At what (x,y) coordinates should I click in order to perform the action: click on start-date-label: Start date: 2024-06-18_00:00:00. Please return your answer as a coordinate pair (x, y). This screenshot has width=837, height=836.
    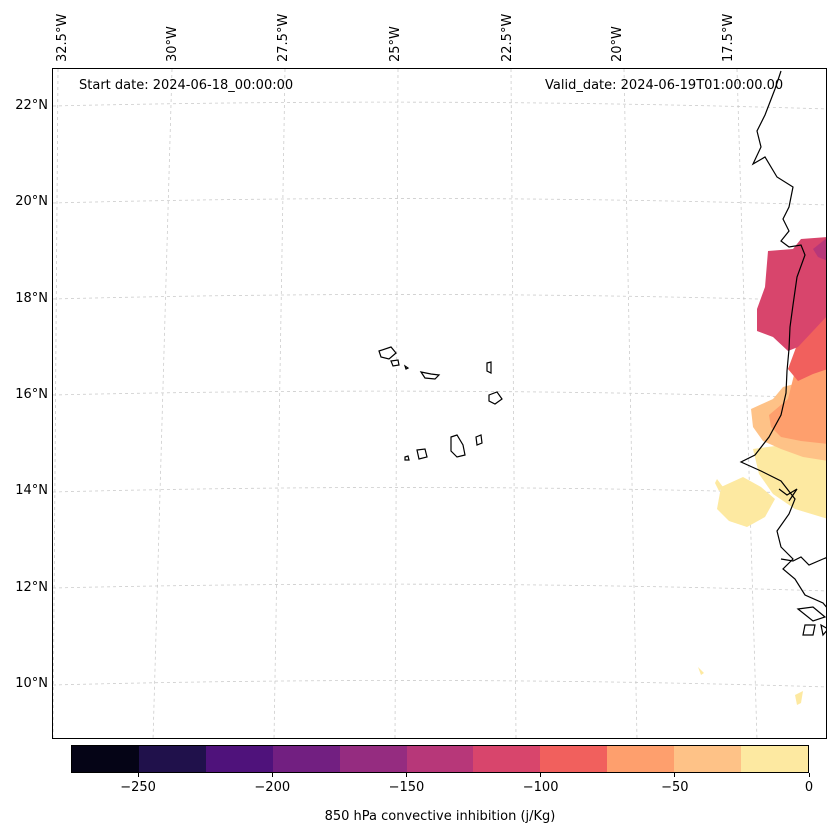
    Looking at the image, I should click on (186, 85).